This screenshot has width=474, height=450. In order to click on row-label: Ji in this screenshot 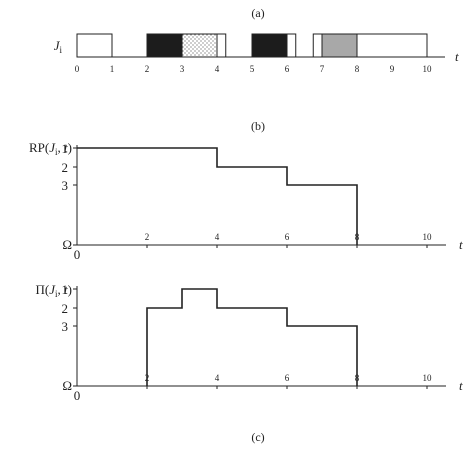, I will do `click(58, 46)`.